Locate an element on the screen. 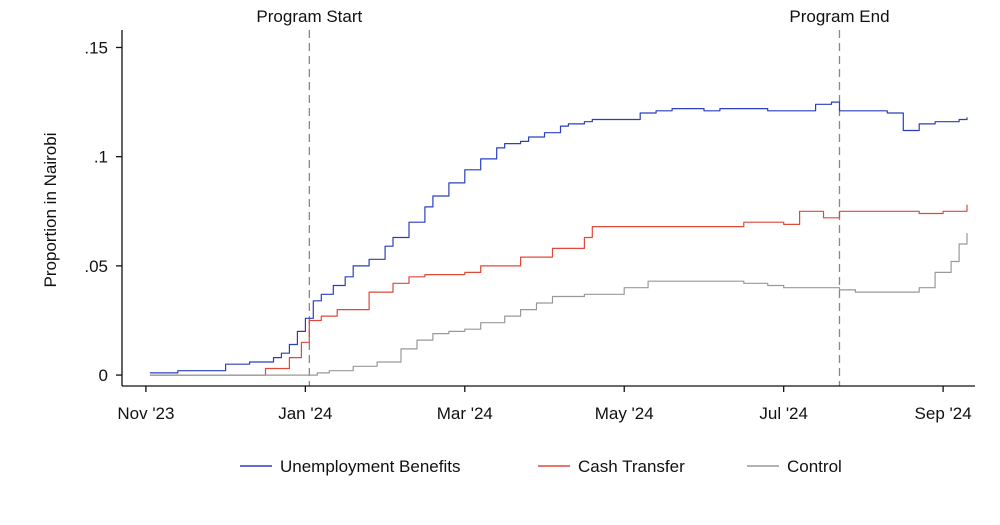 Image resolution: width=1000 pixels, height=525 pixels. x-tick-label-0: Nov '23 is located at coordinates (145, 413).